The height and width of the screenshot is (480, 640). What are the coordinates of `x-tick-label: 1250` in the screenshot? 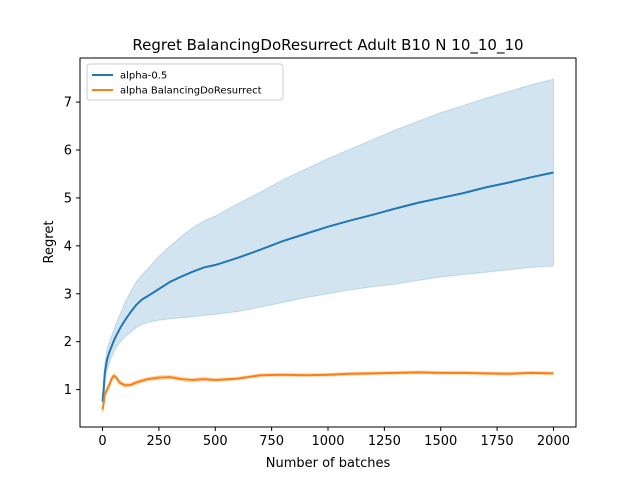 It's located at (384, 441).